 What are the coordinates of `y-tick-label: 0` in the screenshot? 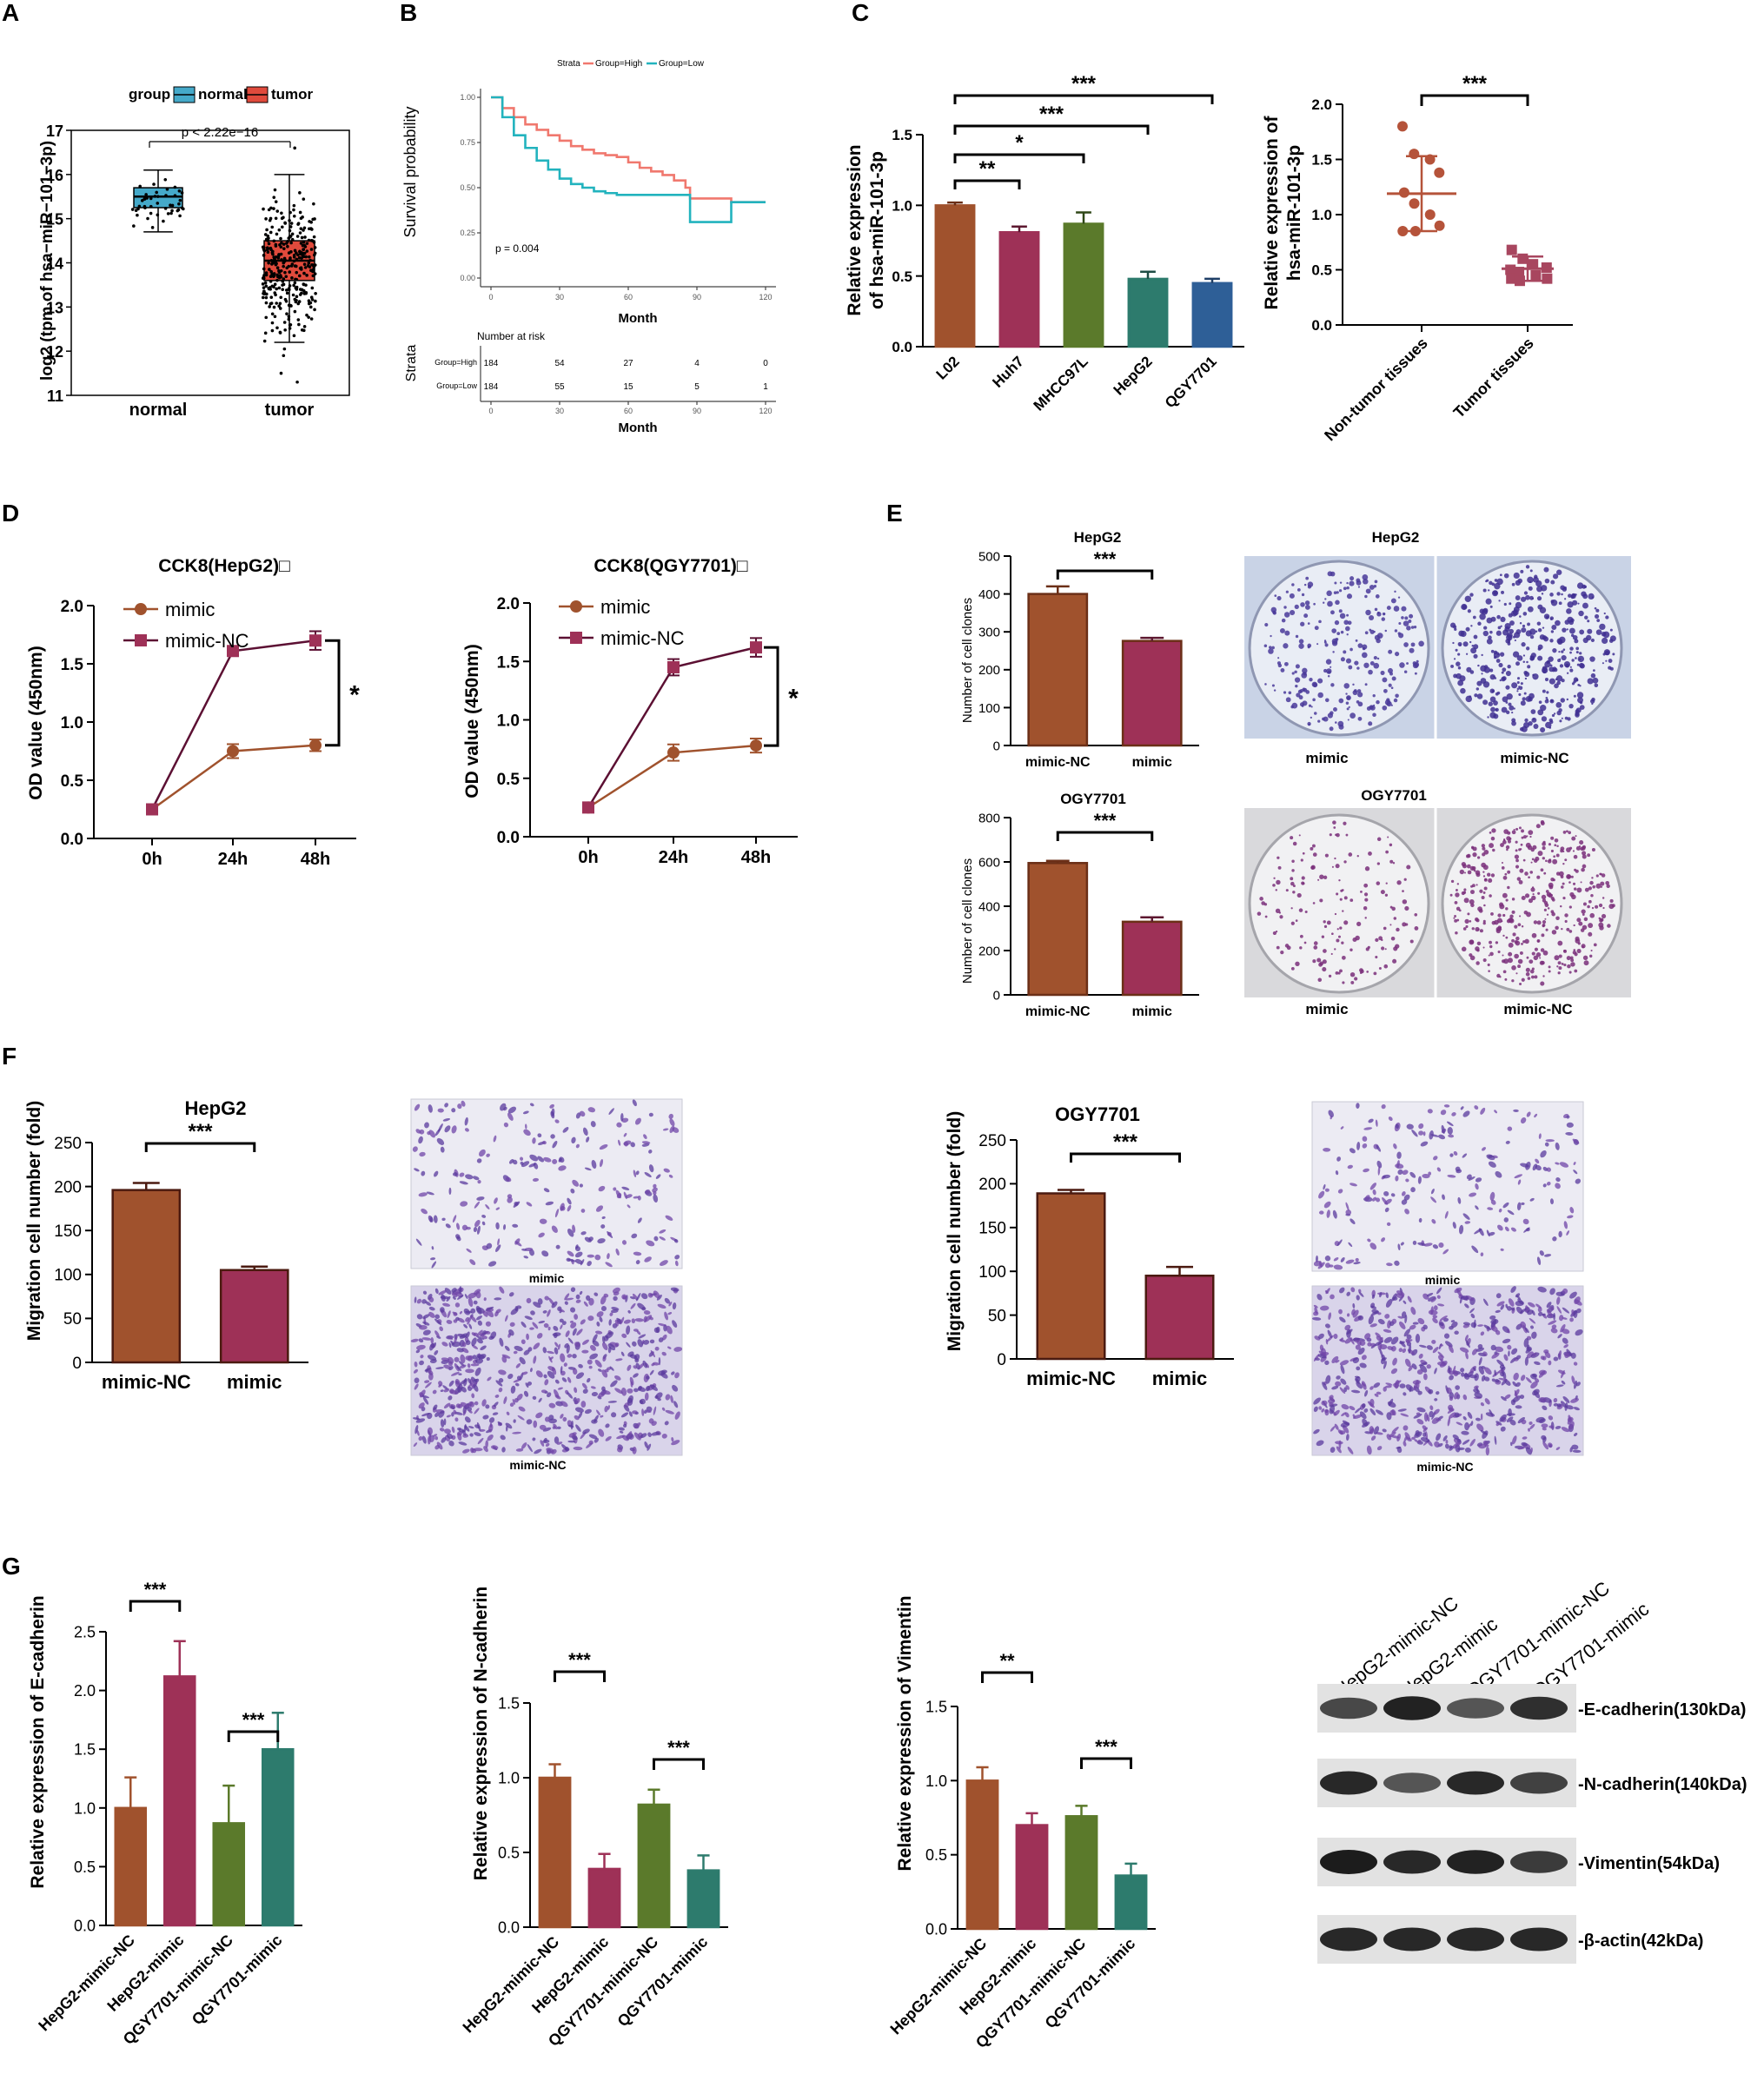 It's located at (1001, 1360).